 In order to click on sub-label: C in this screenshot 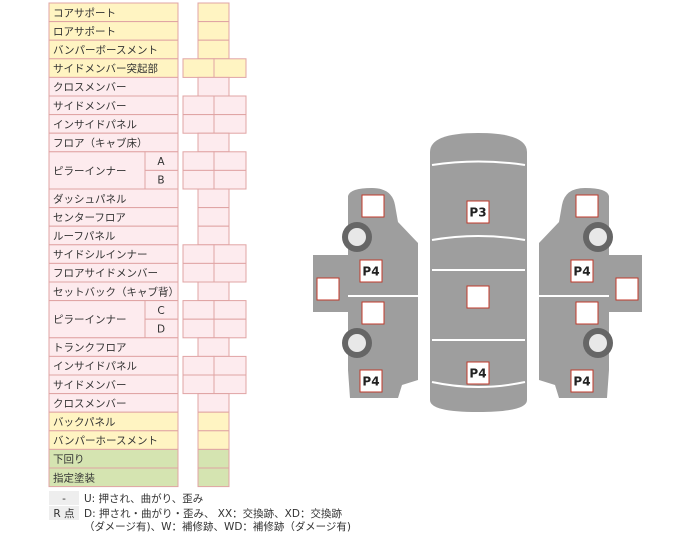, I will do `click(160, 311)`.